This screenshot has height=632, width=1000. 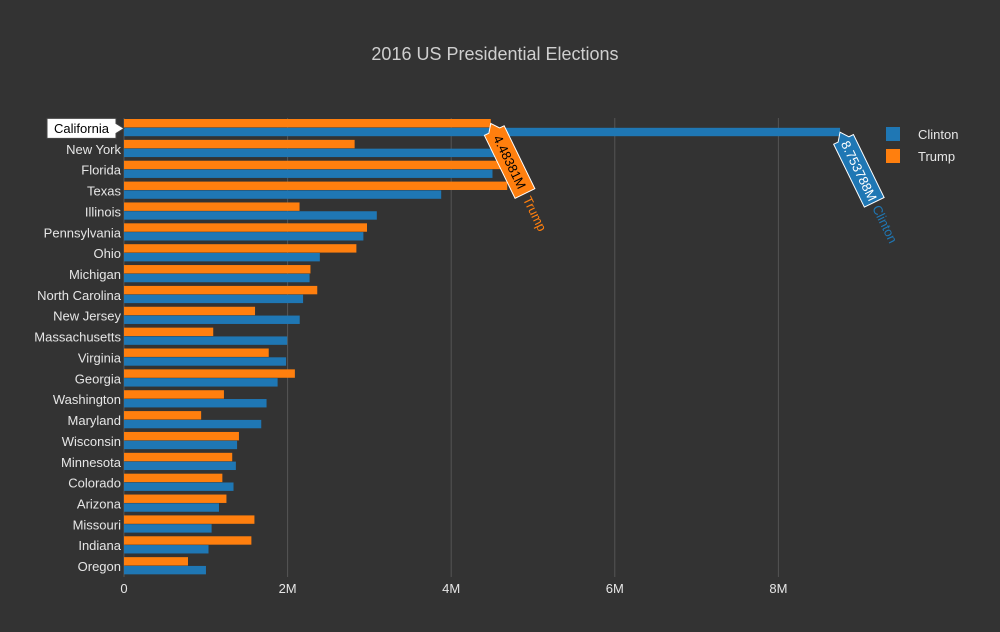 I want to click on x-tick-label: 0, so click(x=123, y=588).